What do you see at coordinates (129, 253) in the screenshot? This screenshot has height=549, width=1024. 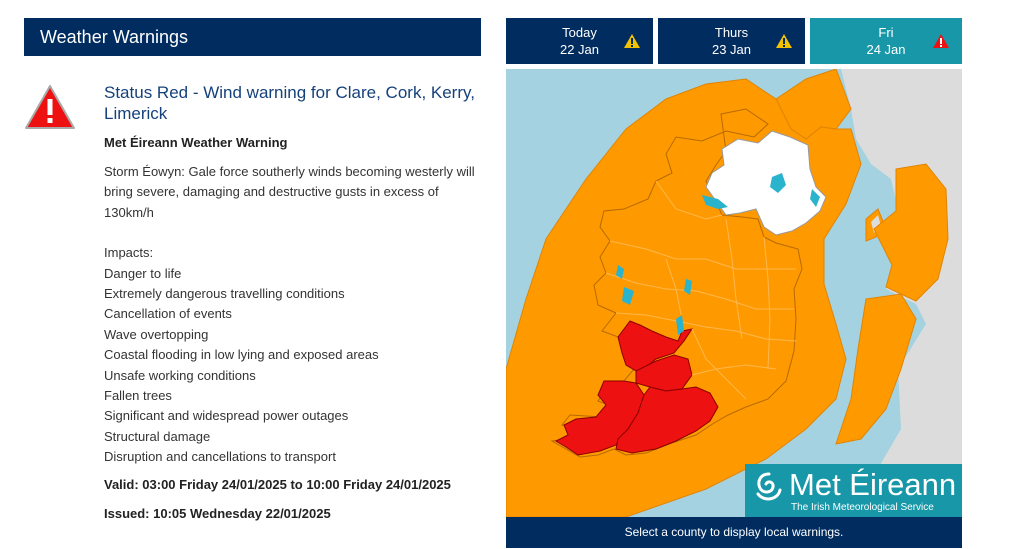 I see `impacts-heading: Impacts:` at bounding box center [129, 253].